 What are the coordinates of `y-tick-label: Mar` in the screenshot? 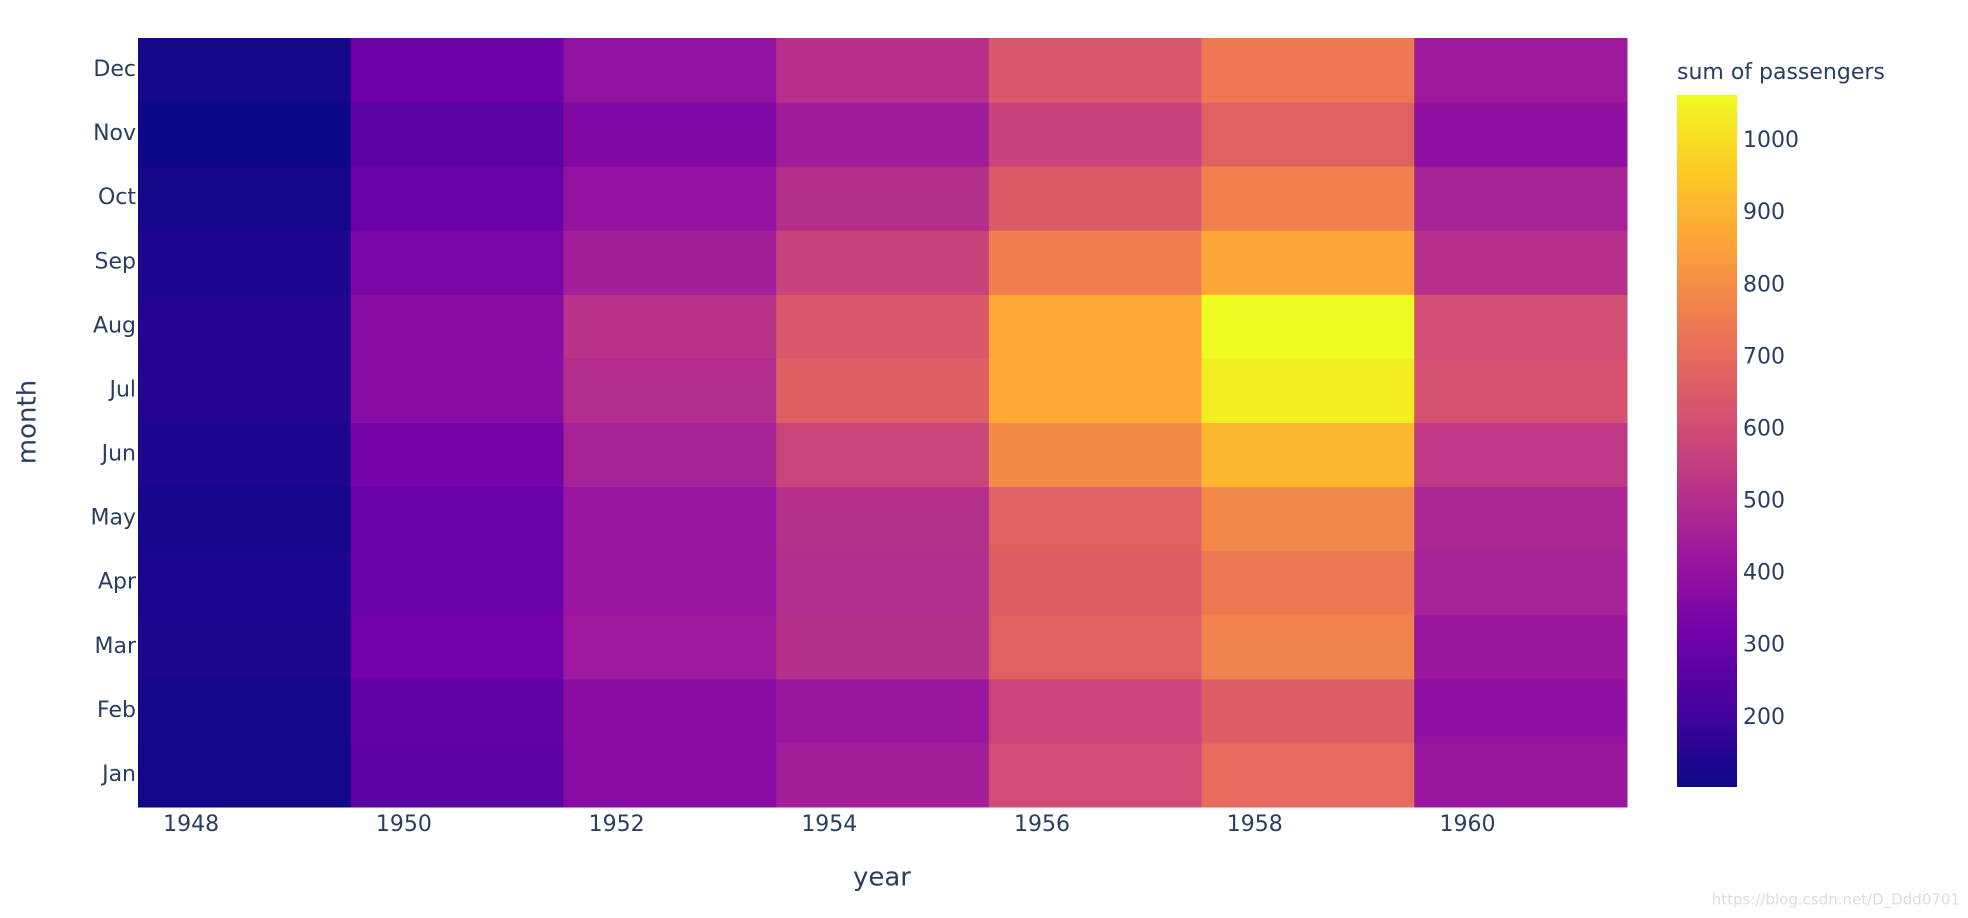 It's located at (115, 646).